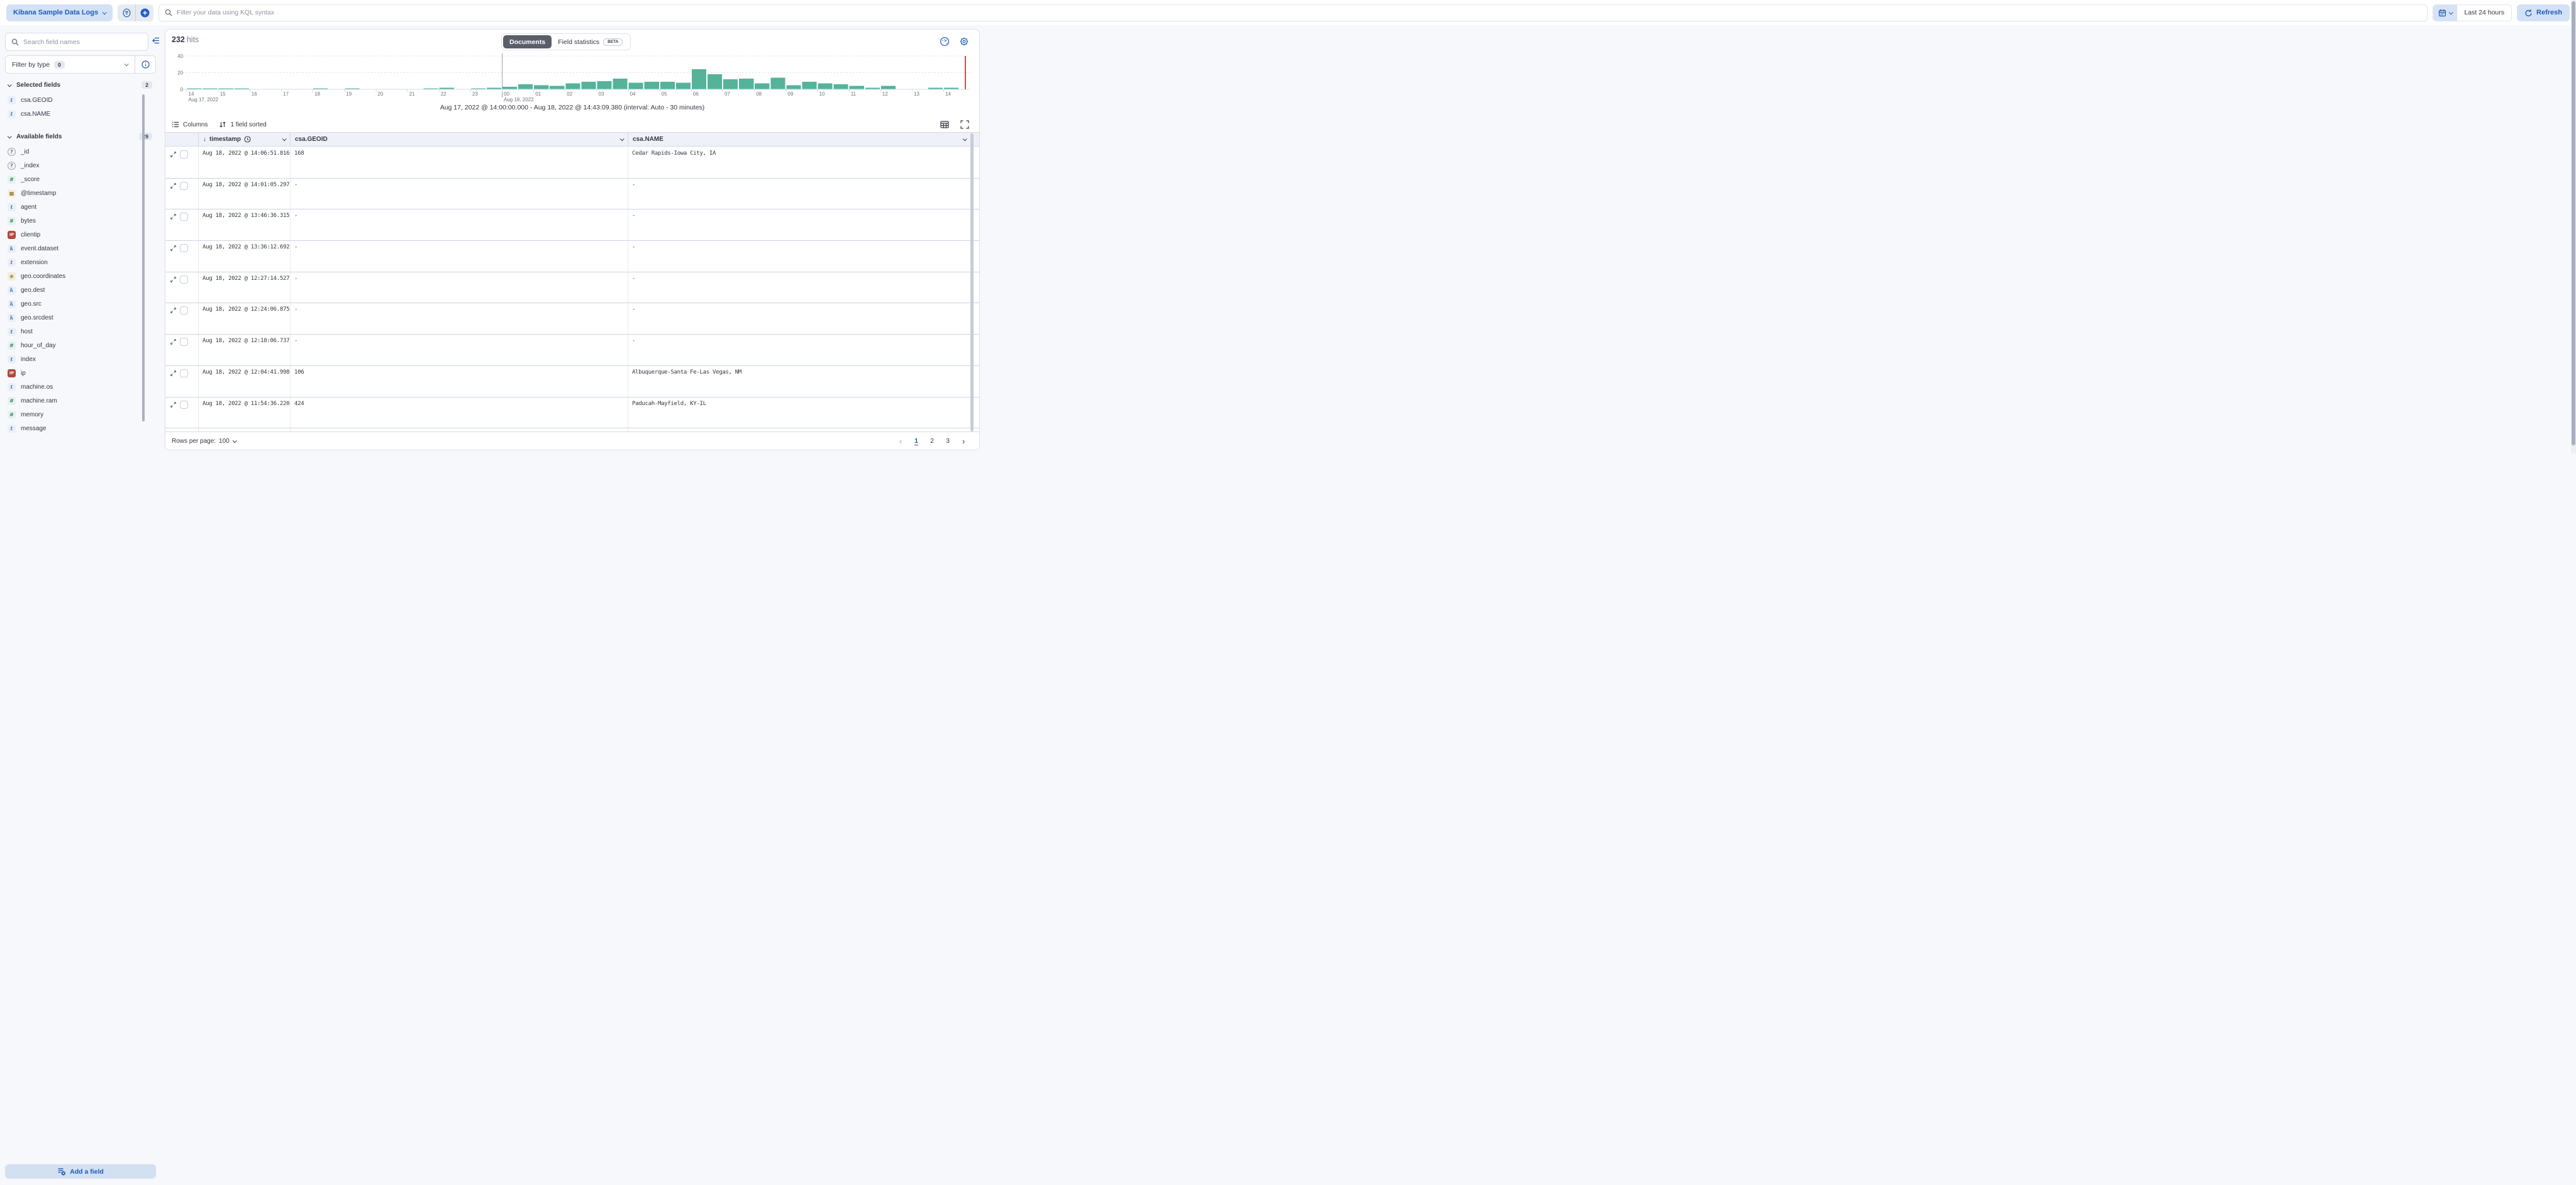 The height and width of the screenshot is (1185, 2576). What do you see at coordinates (80, 387) in the screenshot?
I see `field-list-item-machine.os: t machine.os` at bounding box center [80, 387].